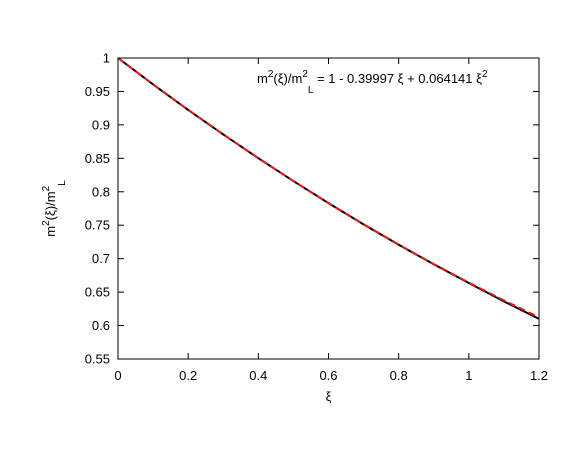 This screenshot has height=449, width=581. What do you see at coordinates (329, 396) in the screenshot?
I see `x-axis-label: ξ` at bounding box center [329, 396].